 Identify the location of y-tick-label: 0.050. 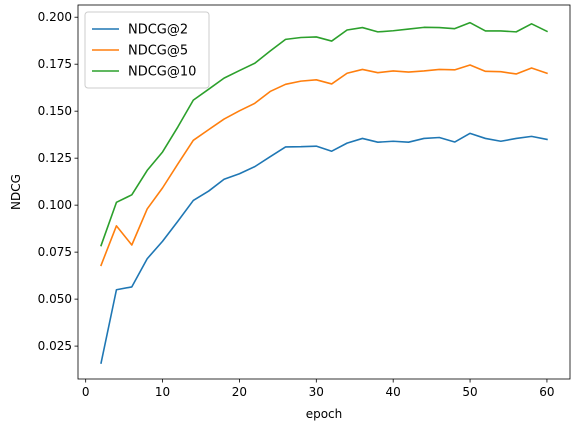
(55, 299).